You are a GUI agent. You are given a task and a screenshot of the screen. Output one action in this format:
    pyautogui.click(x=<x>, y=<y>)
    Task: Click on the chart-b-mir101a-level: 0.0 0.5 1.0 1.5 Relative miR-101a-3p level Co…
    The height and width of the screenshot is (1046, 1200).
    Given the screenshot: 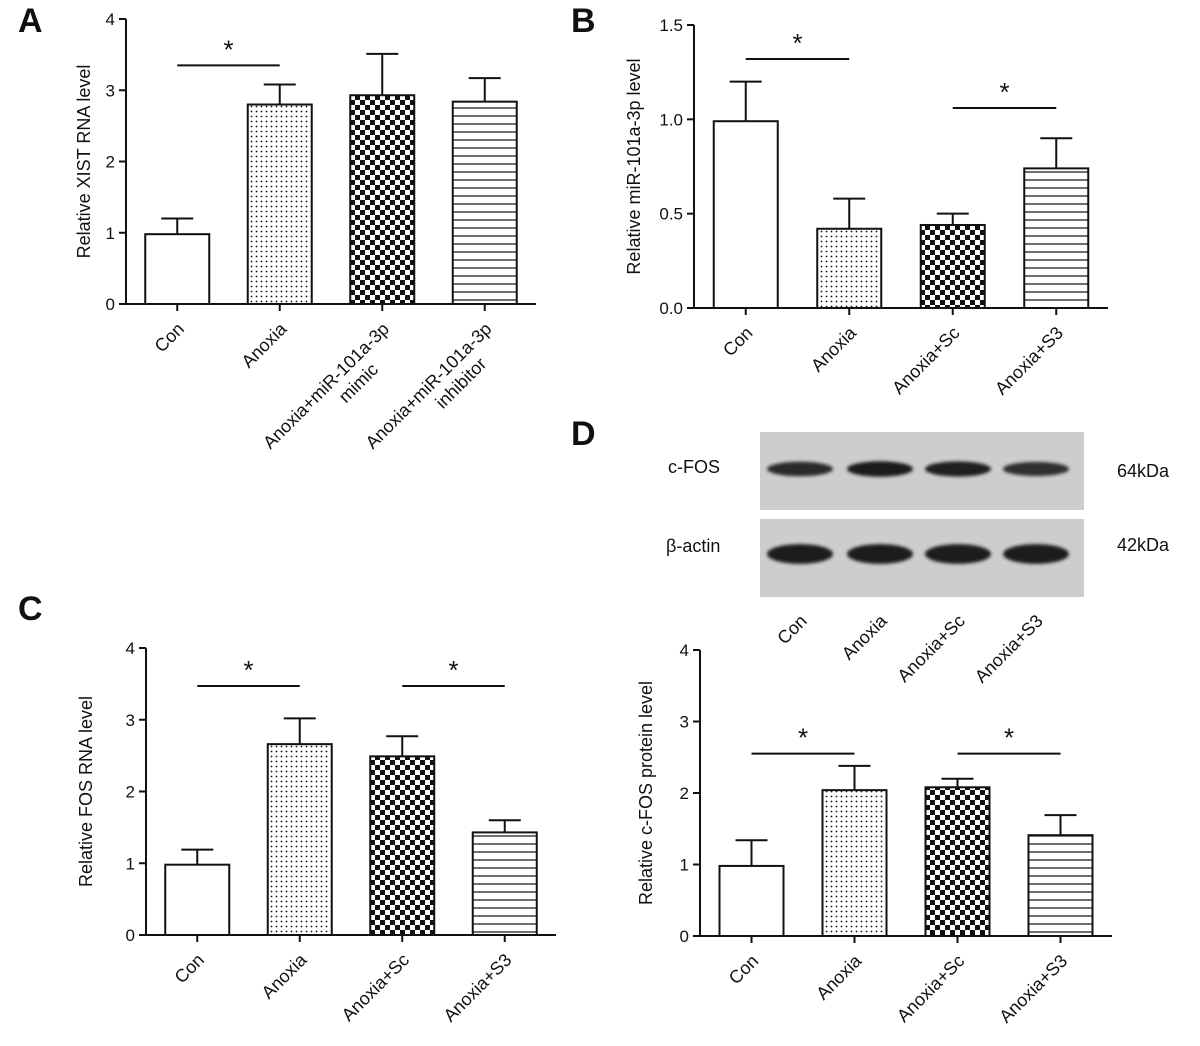 What is the action you would take?
    pyautogui.click(x=866, y=207)
    